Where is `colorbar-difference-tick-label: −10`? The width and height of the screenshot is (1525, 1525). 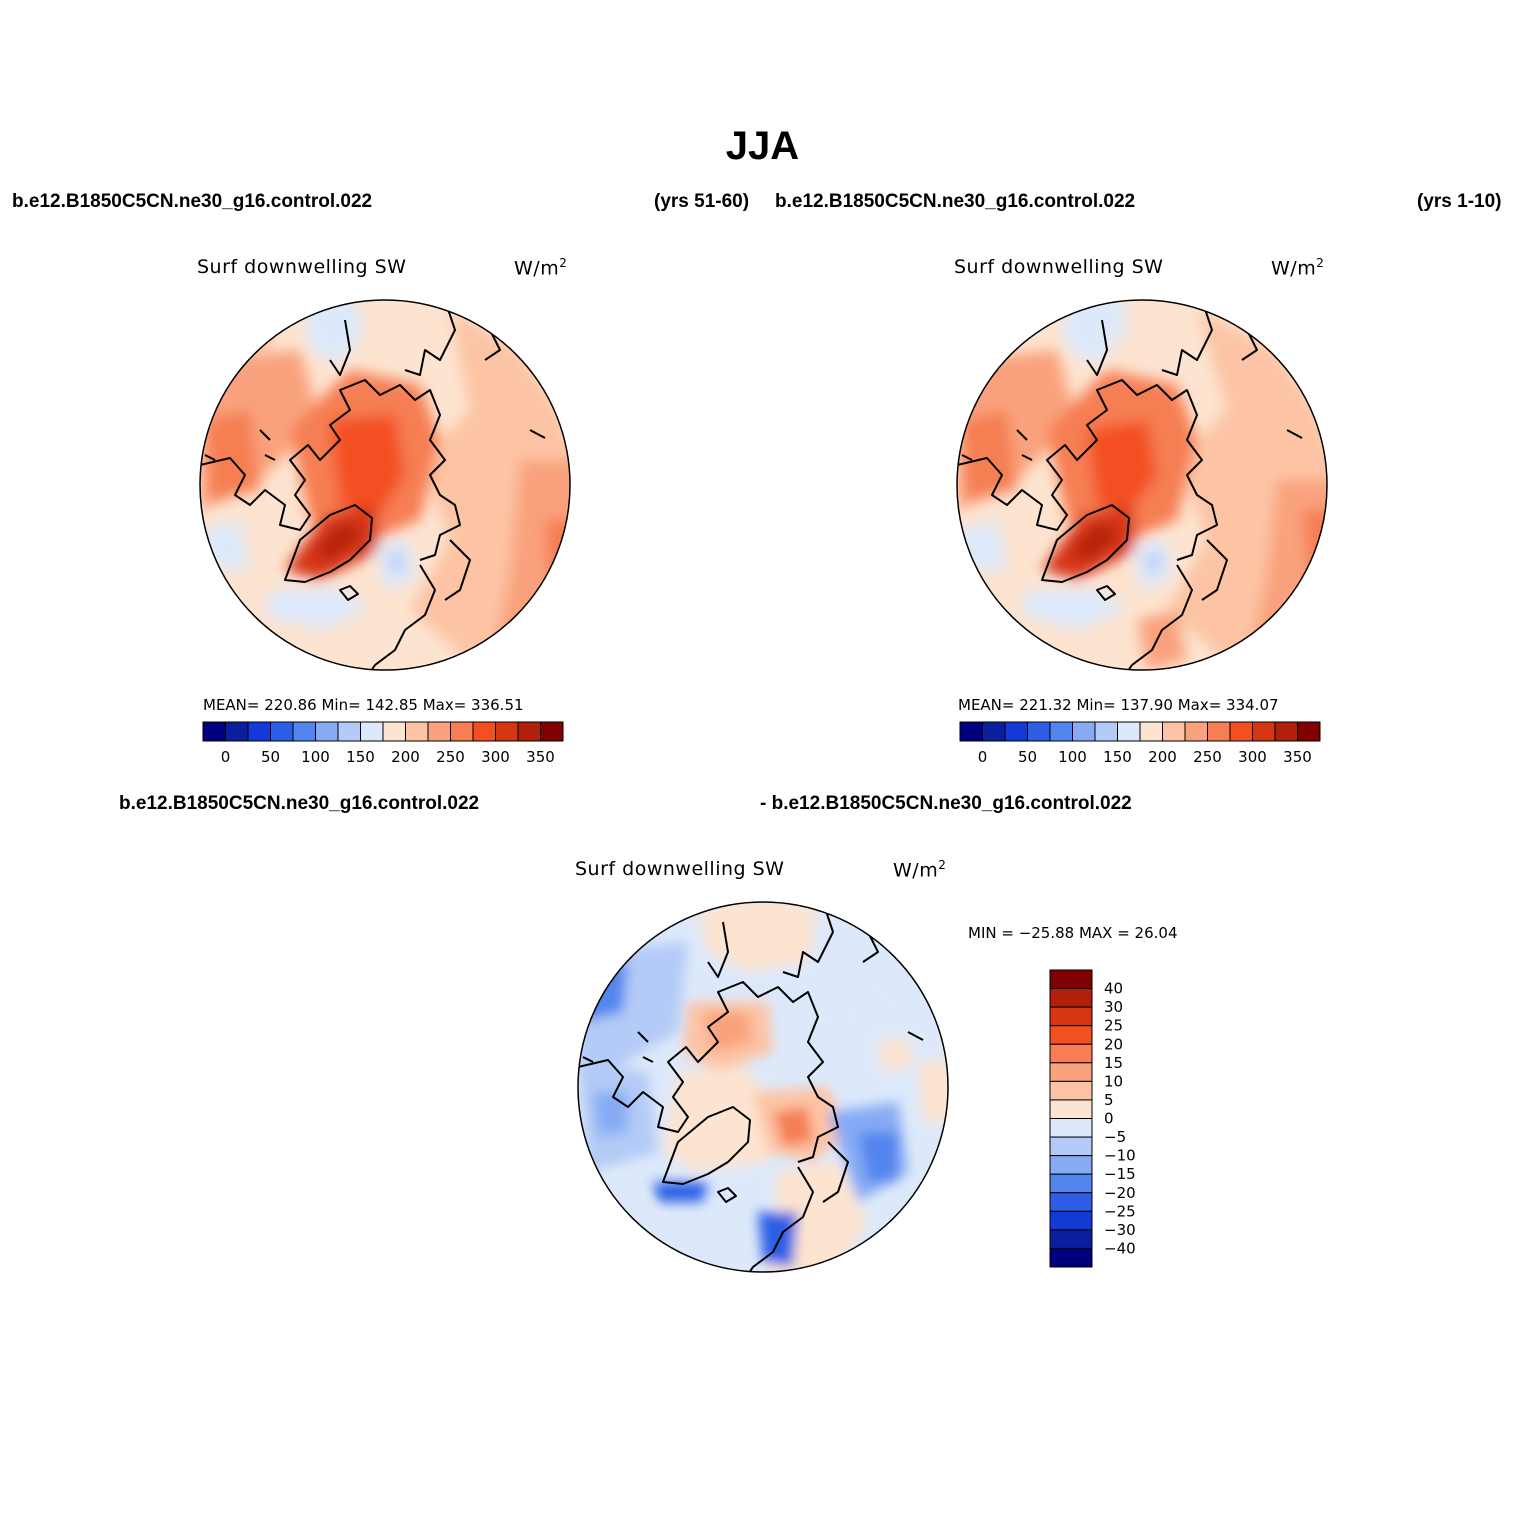
colorbar-difference-tick-label: −10 is located at coordinates (1120, 1156).